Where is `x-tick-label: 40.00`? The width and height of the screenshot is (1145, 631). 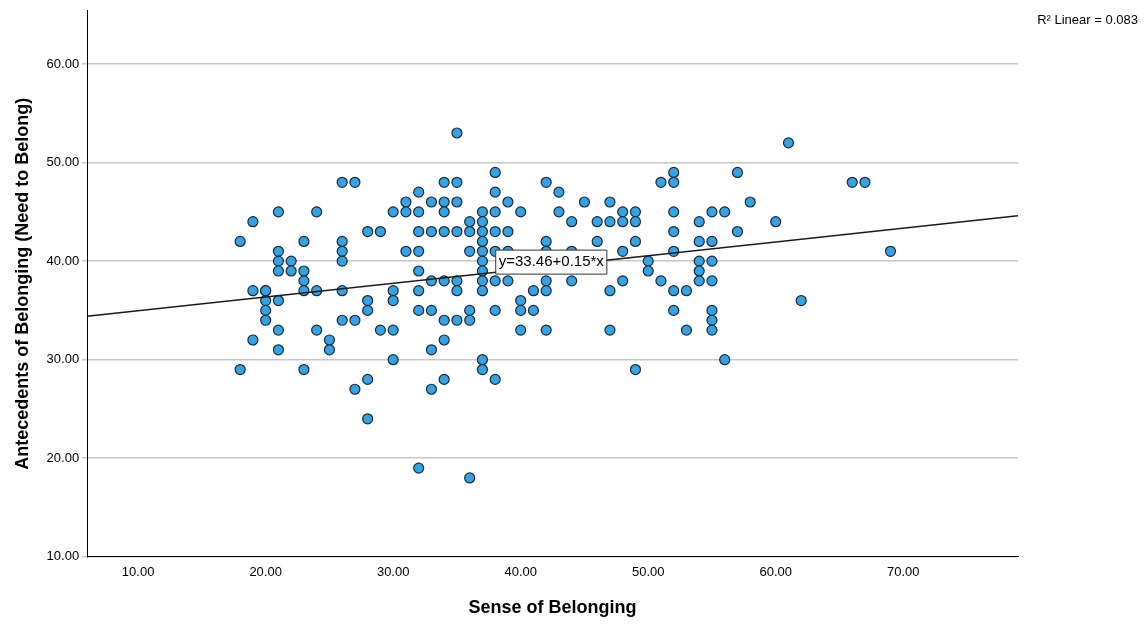
x-tick-label: 40.00 is located at coordinates (520, 572).